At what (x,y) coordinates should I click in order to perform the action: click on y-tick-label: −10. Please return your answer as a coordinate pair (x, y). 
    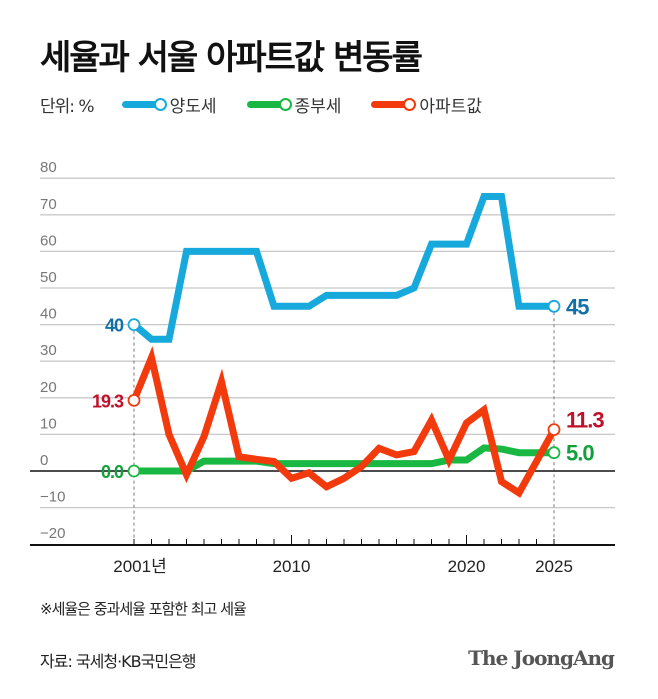
    Looking at the image, I should click on (52, 497).